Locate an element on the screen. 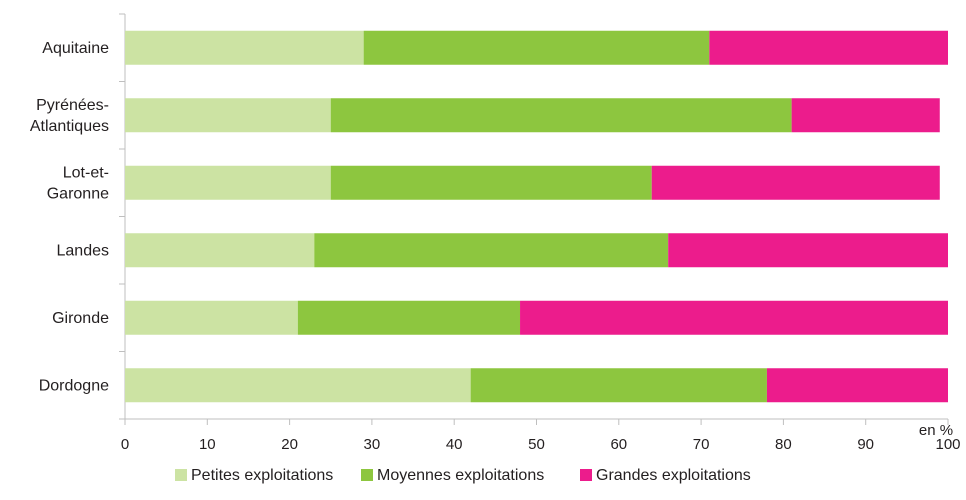 The height and width of the screenshot is (500, 966). legend-label: Grandes exploitations is located at coordinates (673, 475).